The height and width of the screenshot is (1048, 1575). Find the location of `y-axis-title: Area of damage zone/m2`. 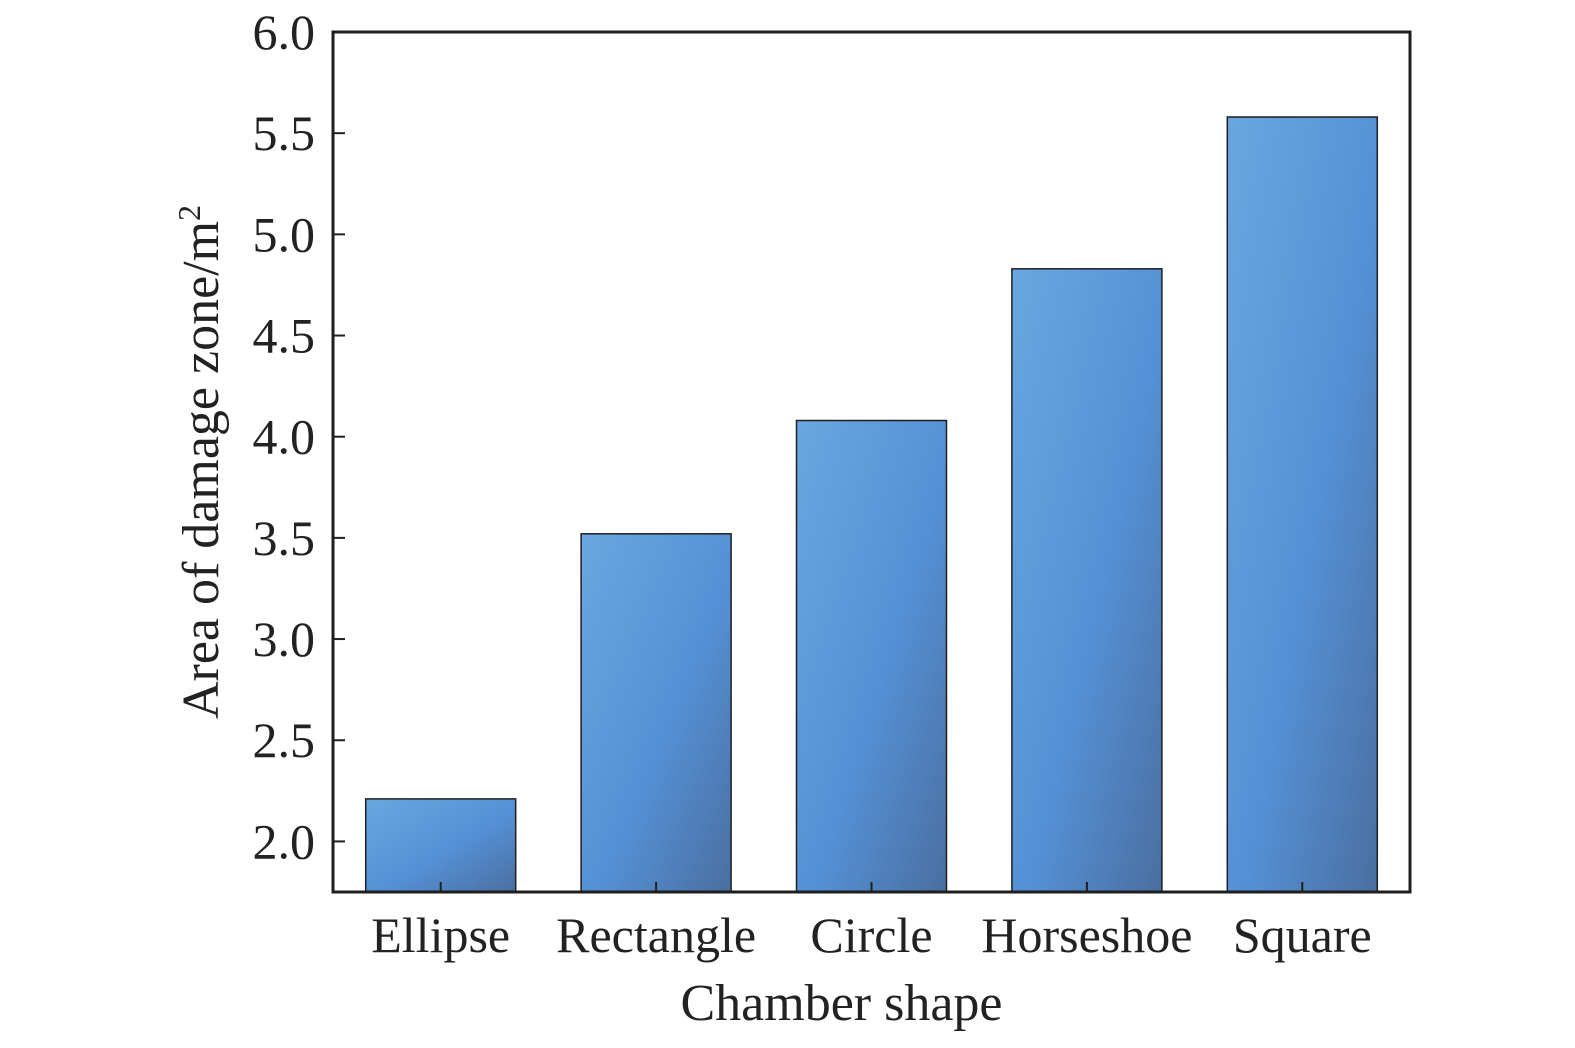

y-axis-title: Area of damage zone/m2 is located at coordinates (200, 462).